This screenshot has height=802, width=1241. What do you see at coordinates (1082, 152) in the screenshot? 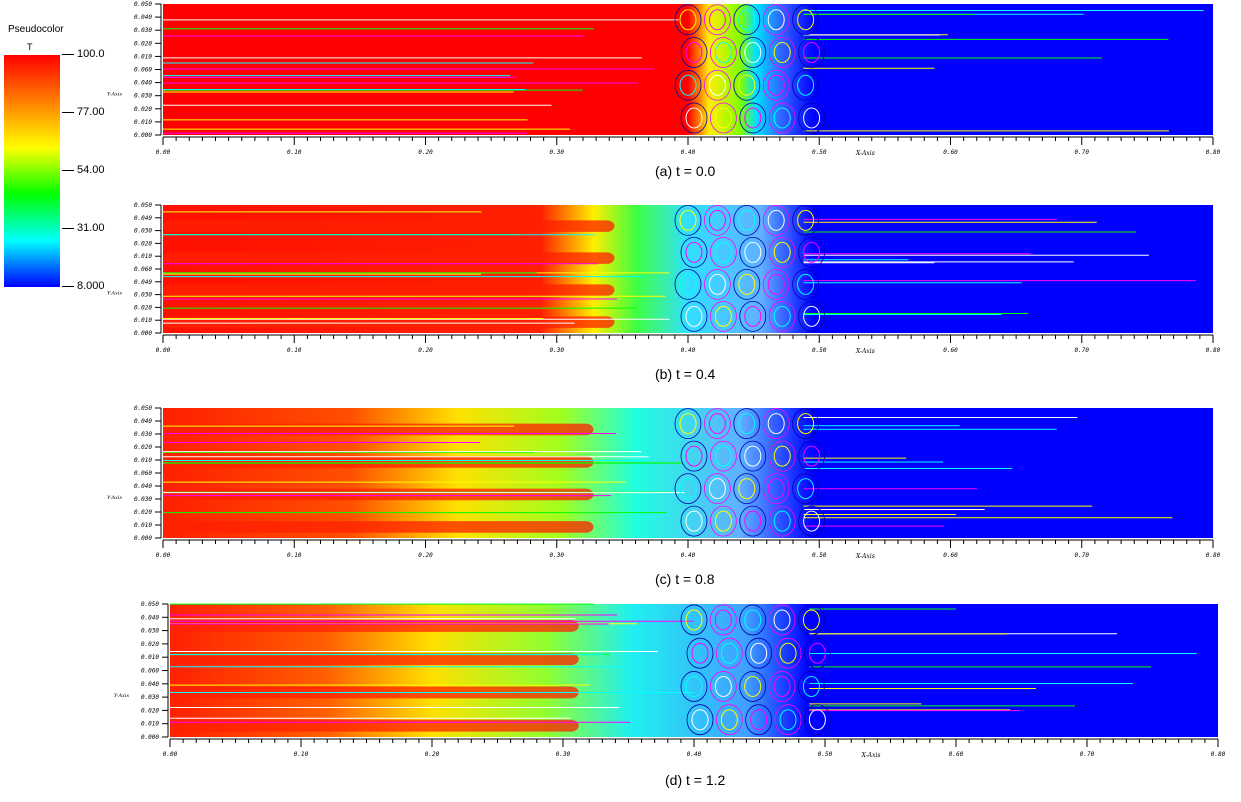
I see `x-tick-label: 0.70` at bounding box center [1082, 152].